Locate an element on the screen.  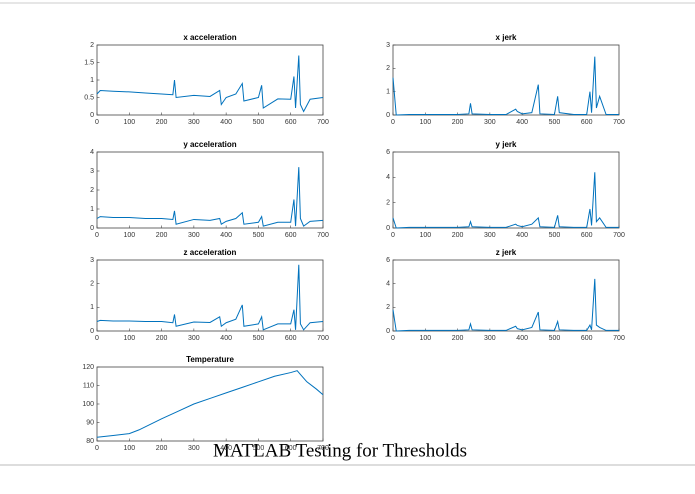
chart-title: x jerk is located at coordinates (506, 37).